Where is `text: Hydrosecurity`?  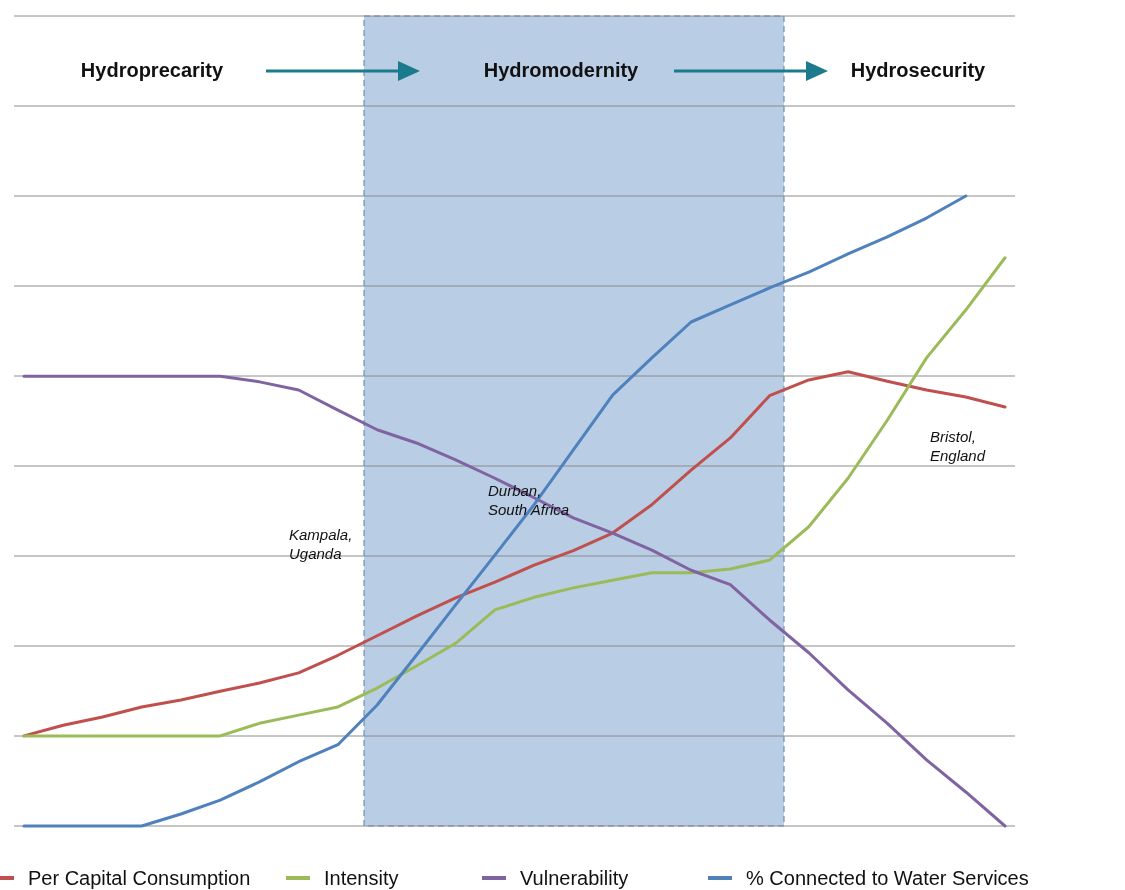 text: Hydrosecurity is located at coordinates (918, 70).